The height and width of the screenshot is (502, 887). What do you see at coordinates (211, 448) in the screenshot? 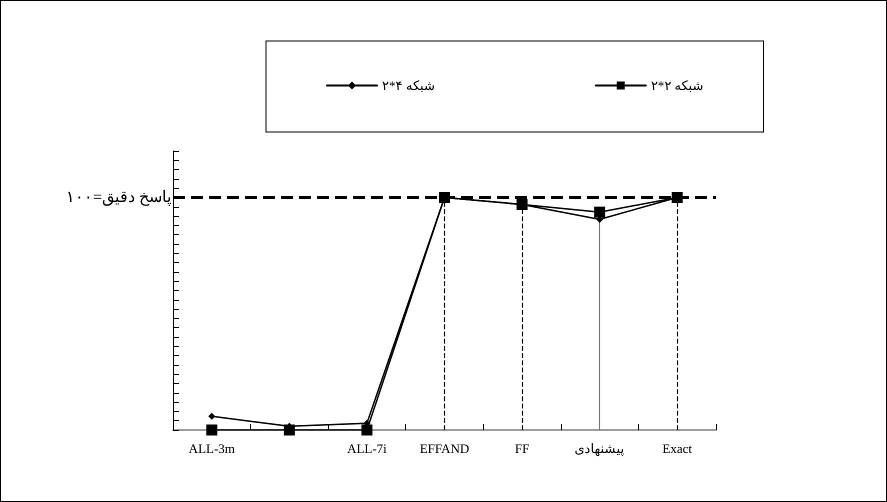
I see `x-tick-label: ALL-3m` at bounding box center [211, 448].